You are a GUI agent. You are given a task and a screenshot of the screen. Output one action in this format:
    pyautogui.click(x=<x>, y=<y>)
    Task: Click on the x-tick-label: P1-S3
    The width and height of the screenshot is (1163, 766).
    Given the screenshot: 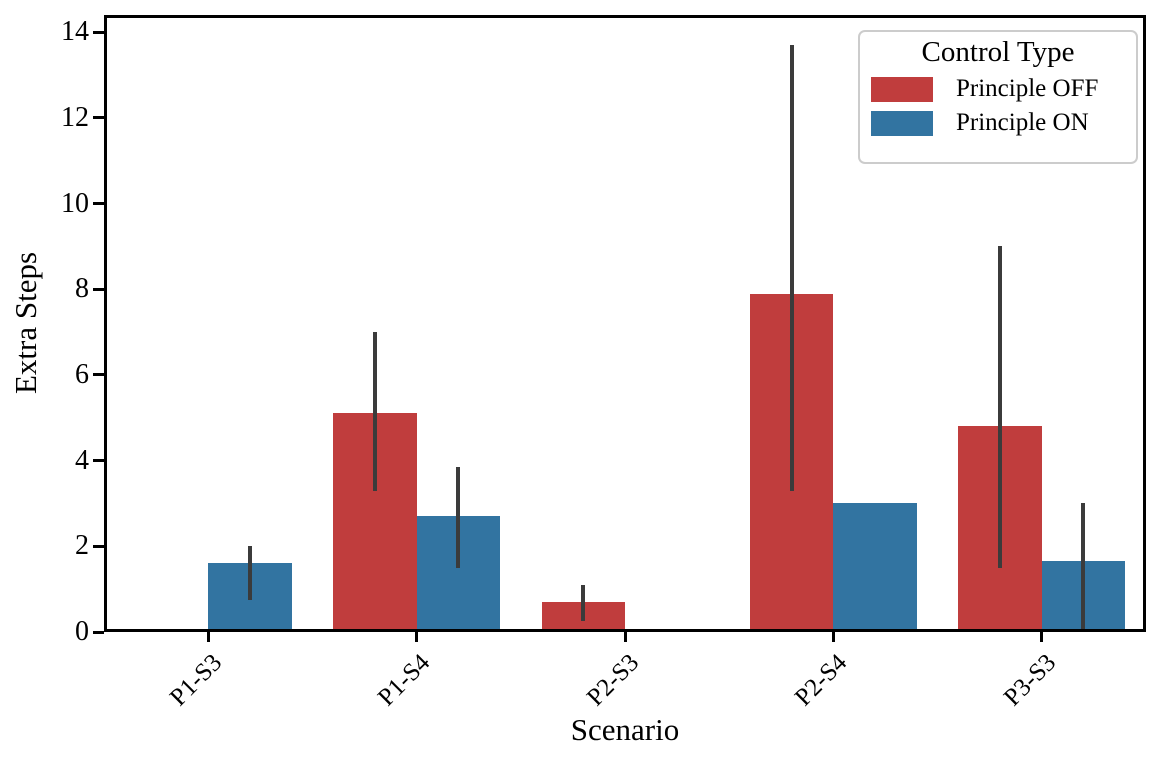 What is the action you would take?
    pyautogui.click(x=113, y=680)
    